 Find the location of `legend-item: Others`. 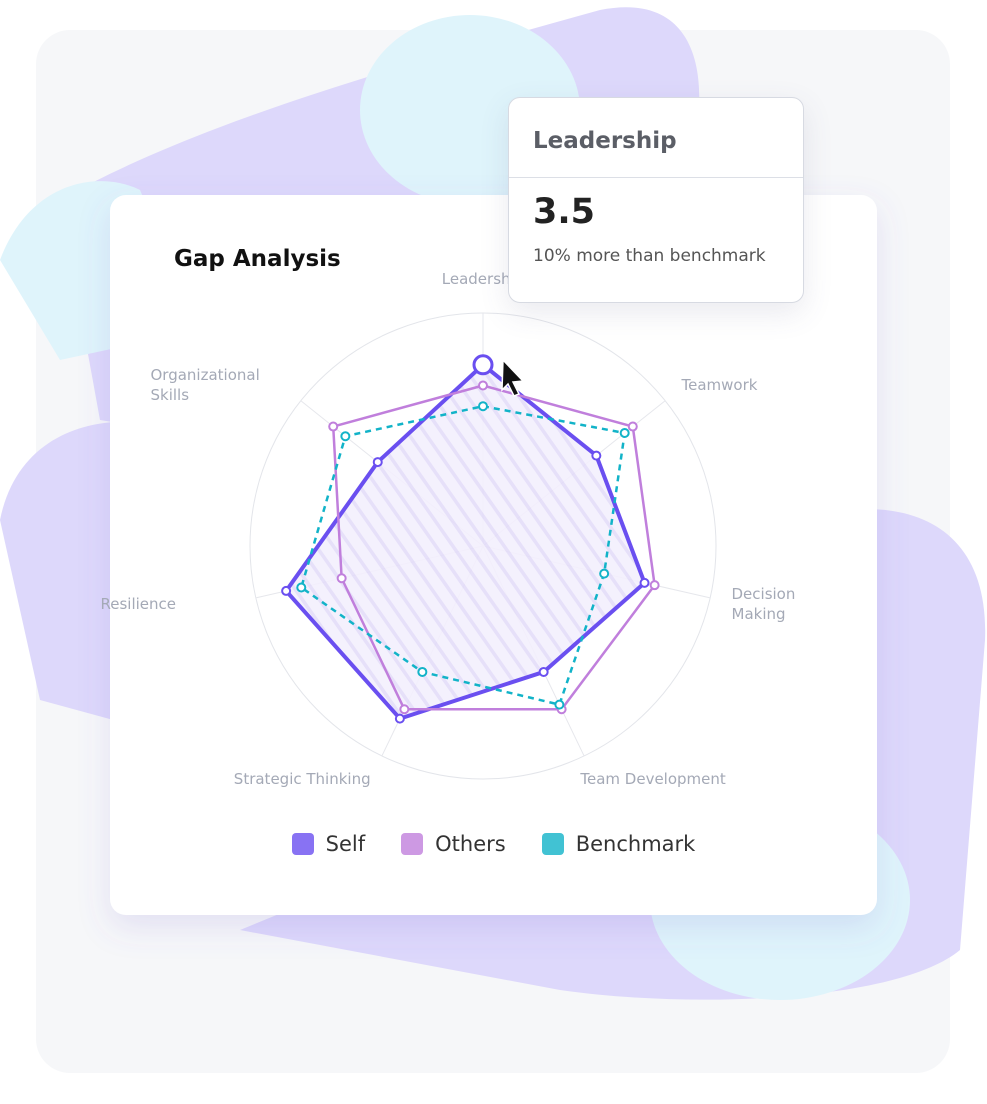

legend-item: Others is located at coordinates (453, 844).